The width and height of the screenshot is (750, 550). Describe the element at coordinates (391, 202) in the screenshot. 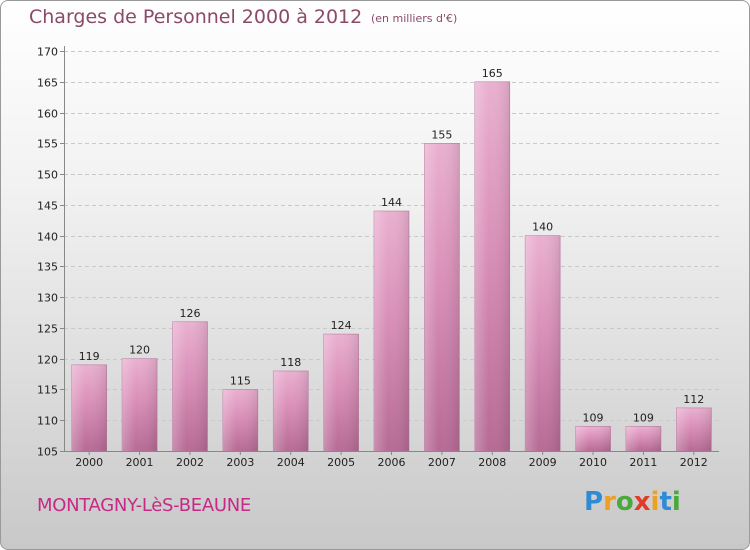

I see `bar-value-label: 144` at that location.